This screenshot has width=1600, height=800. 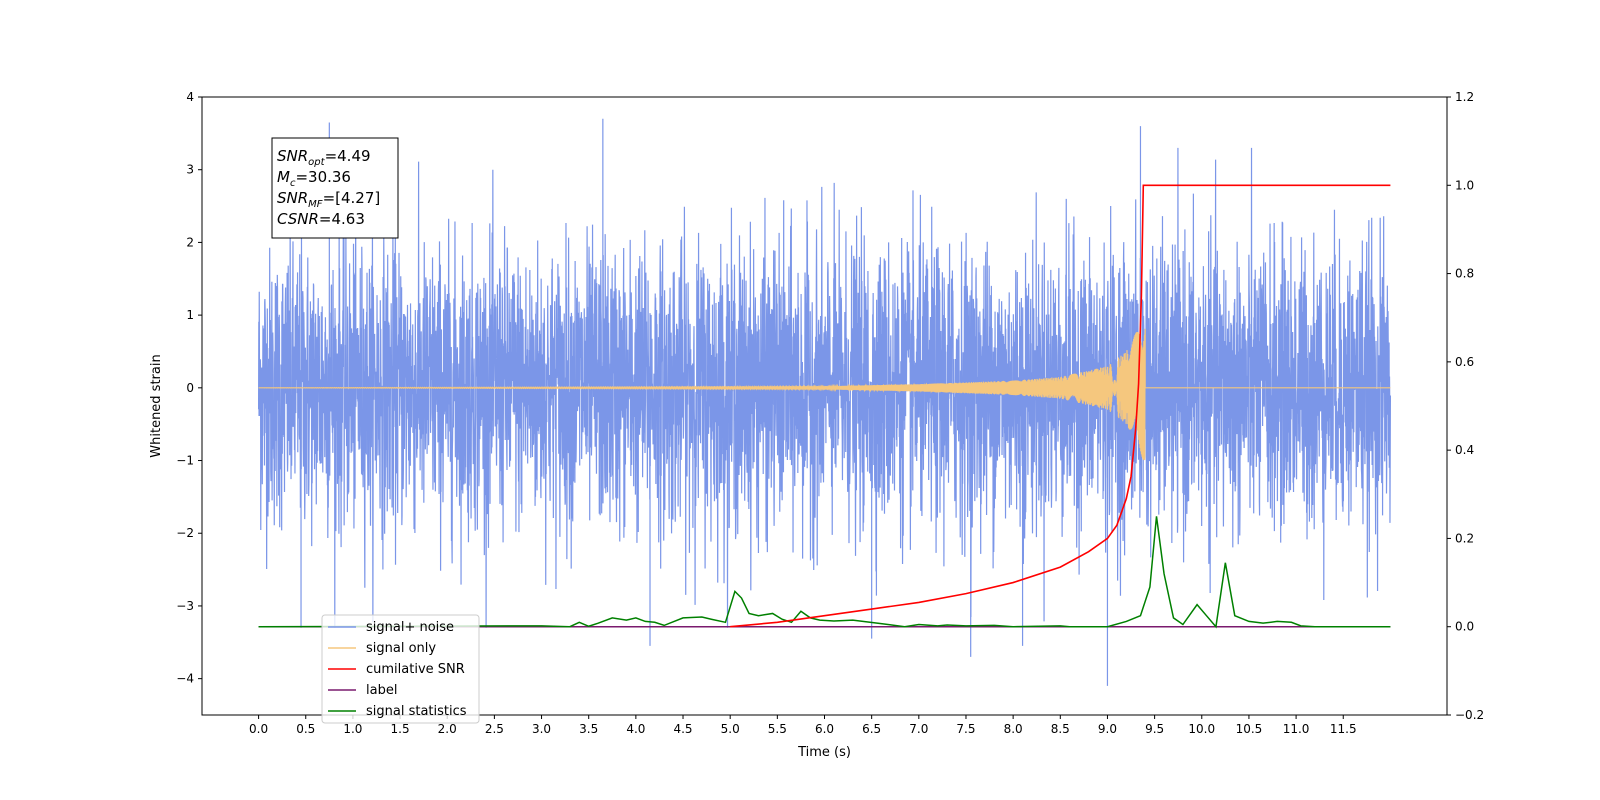 What do you see at coordinates (494, 729) in the screenshot?
I see `x-tick-label: 2.5` at bounding box center [494, 729].